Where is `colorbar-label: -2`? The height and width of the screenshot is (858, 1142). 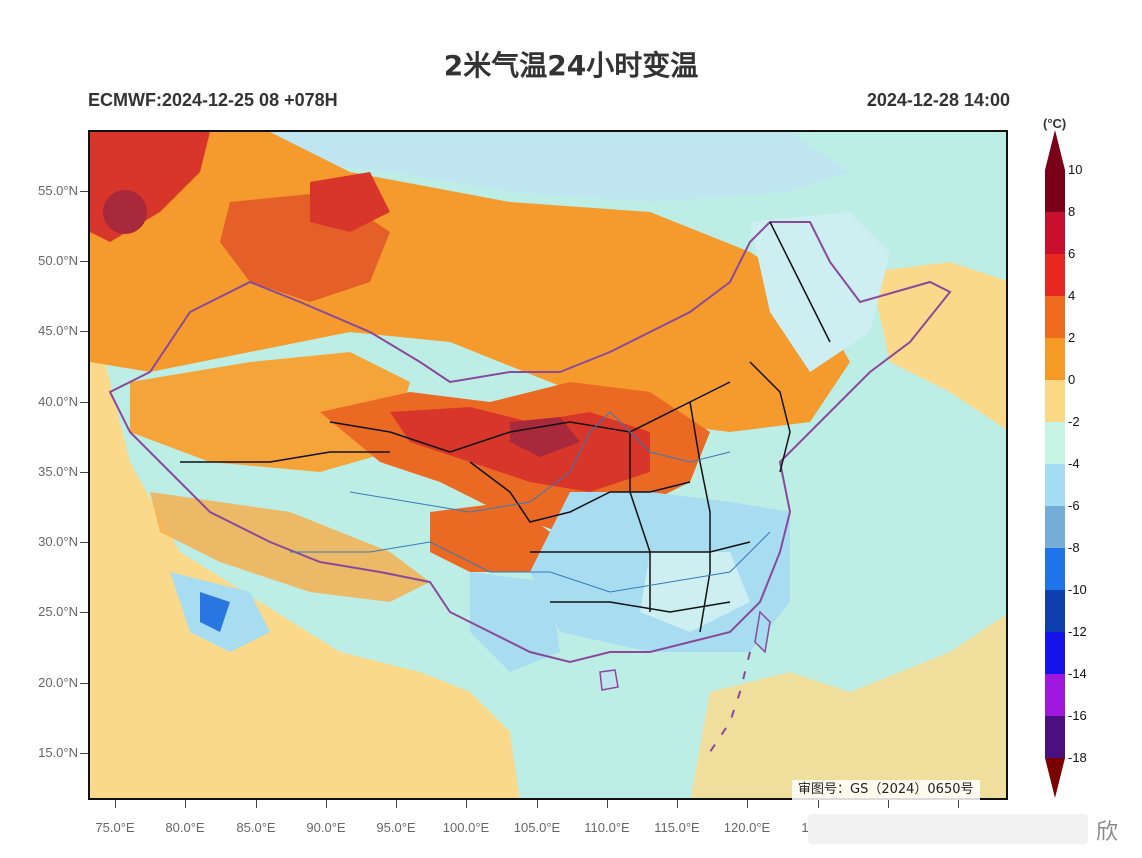 colorbar-label: -2 is located at coordinates (1074, 421).